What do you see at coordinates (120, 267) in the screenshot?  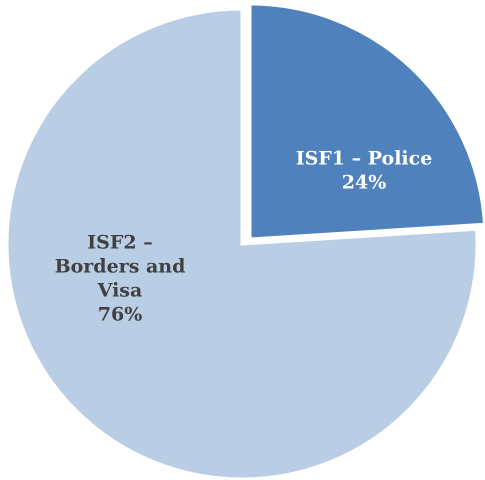 I see `slice-name-label-2: Borders and` at bounding box center [120, 267].